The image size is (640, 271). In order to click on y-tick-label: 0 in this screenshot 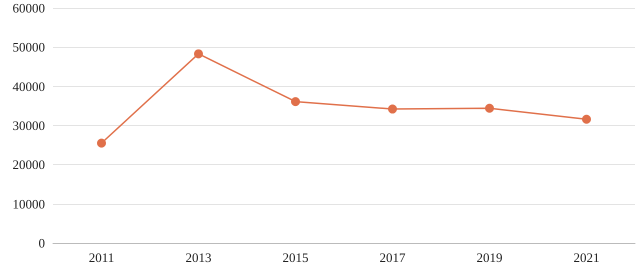, I will do `click(41, 243)`.